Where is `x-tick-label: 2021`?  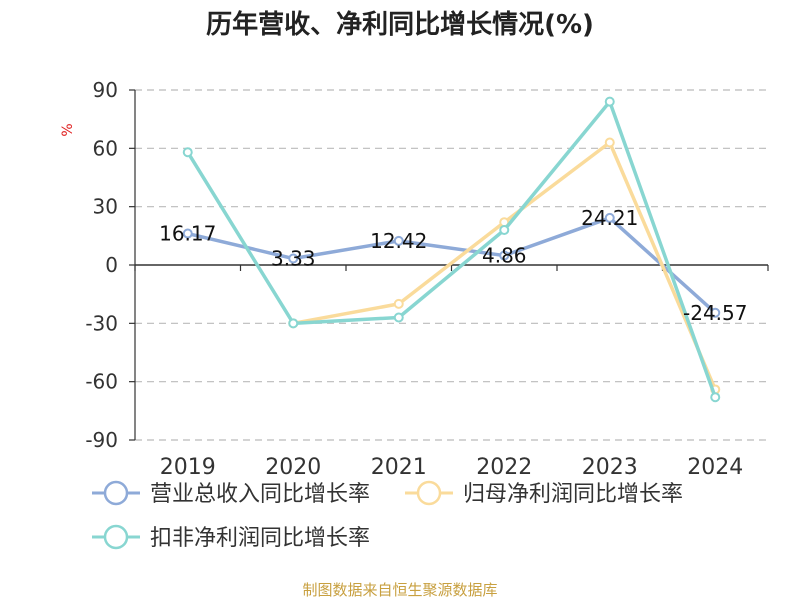 x-tick-label: 2021 is located at coordinates (399, 467).